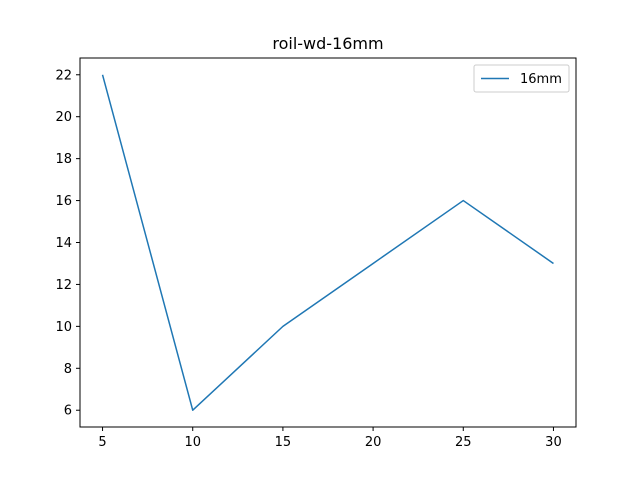 Image resolution: width=640 pixels, height=480 pixels. I want to click on legend: 16mm, so click(521, 78).